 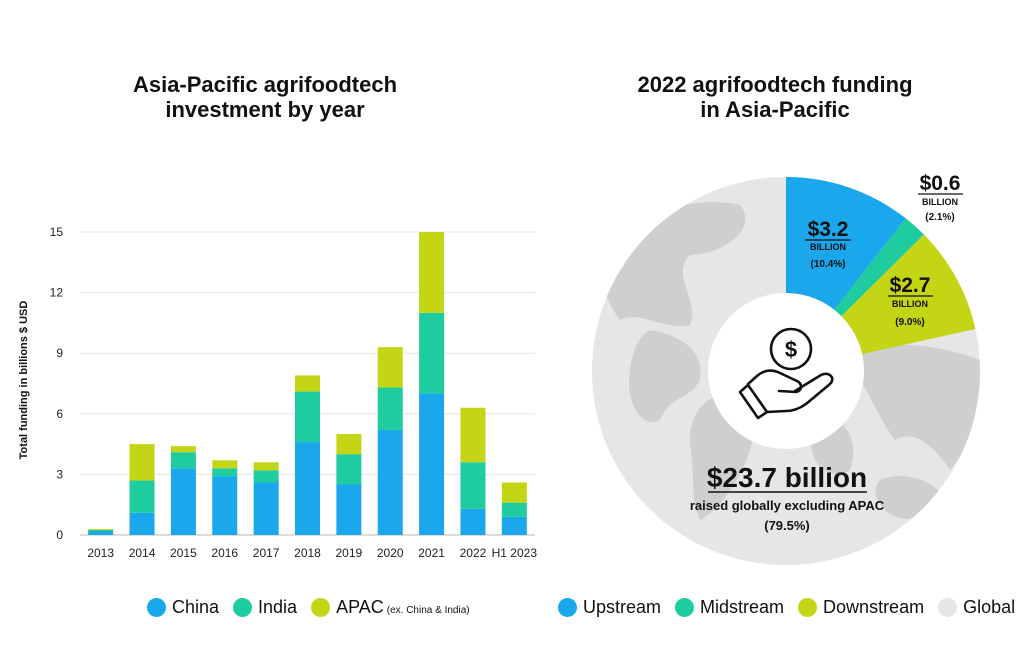 What do you see at coordinates (567, 607) in the screenshot?
I see `legend-swatch-upstream` at bounding box center [567, 607].